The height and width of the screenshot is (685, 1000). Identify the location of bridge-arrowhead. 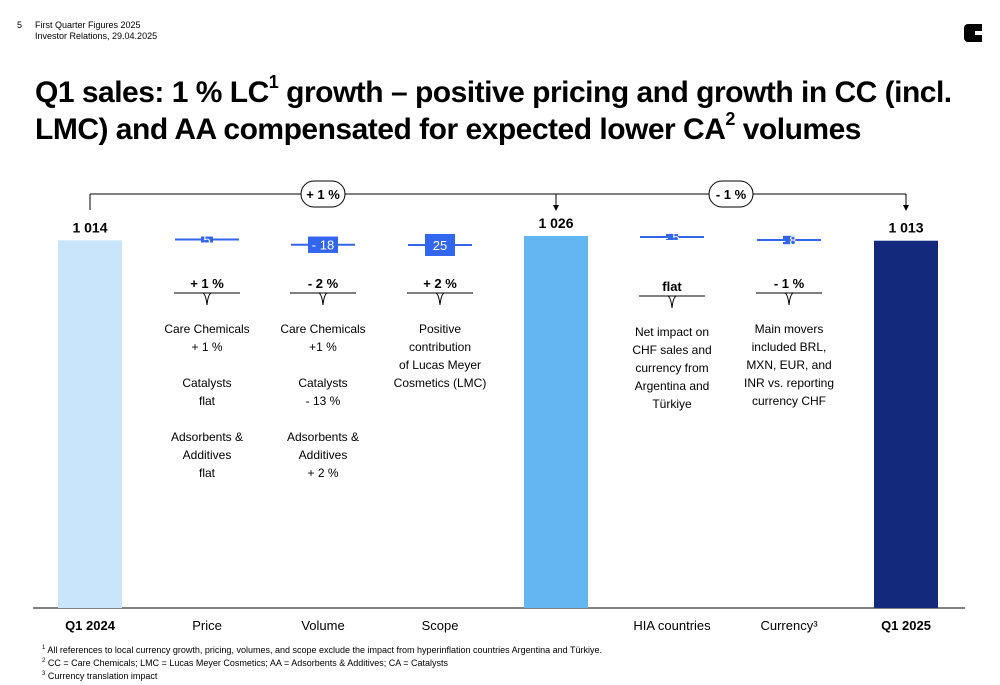
(906, 208).